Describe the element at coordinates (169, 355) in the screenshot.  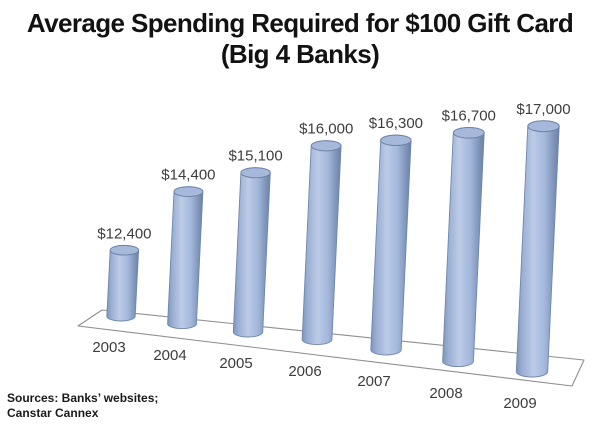
I see `x-axis-tick-label: 2004` at that location.